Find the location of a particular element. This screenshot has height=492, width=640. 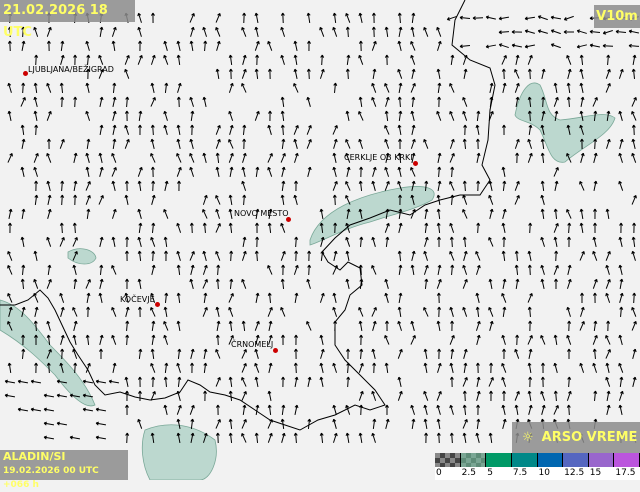

brand-name: ARSO VREME is located at coordinates (589, 437).